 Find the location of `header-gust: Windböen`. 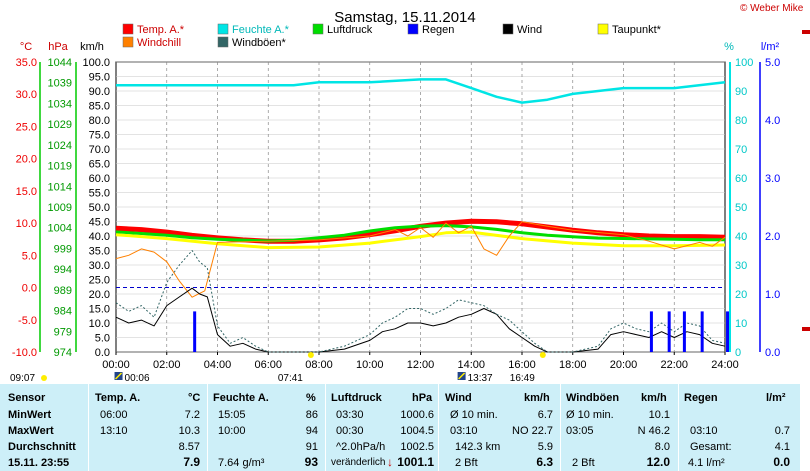

header-gust: Windböen is located at coordinates (593, 398).